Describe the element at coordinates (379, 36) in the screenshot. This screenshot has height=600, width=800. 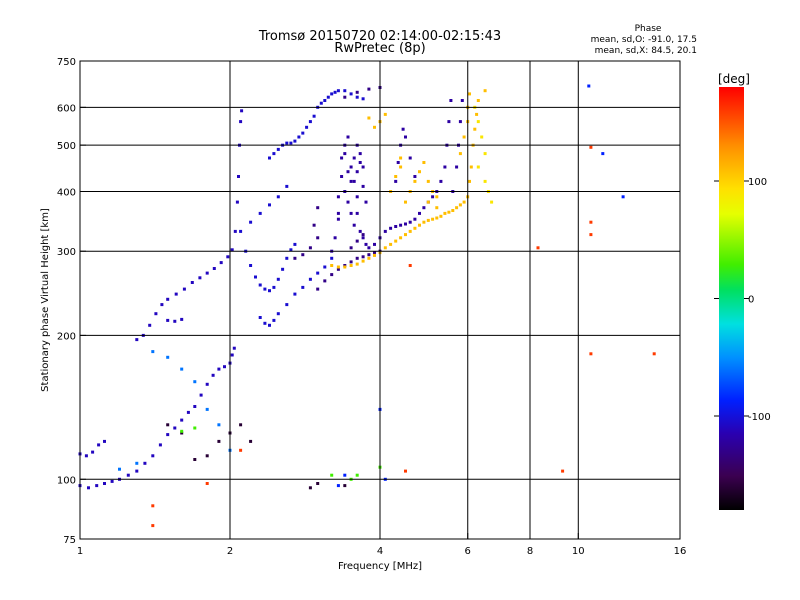
I see `chart-title: Tromsø 20150720 02:14:00-02:15:43` at that location.